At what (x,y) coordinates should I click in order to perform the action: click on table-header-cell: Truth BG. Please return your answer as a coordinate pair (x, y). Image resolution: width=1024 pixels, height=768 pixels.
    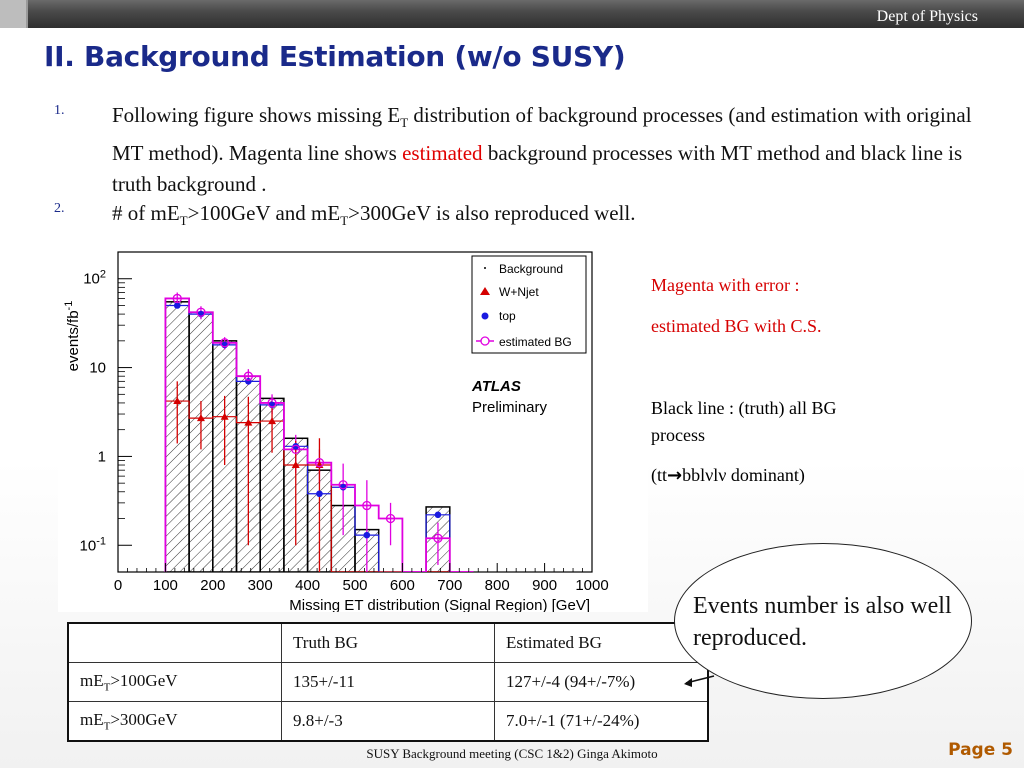
    Looking at the image, I should click on (388, 642).